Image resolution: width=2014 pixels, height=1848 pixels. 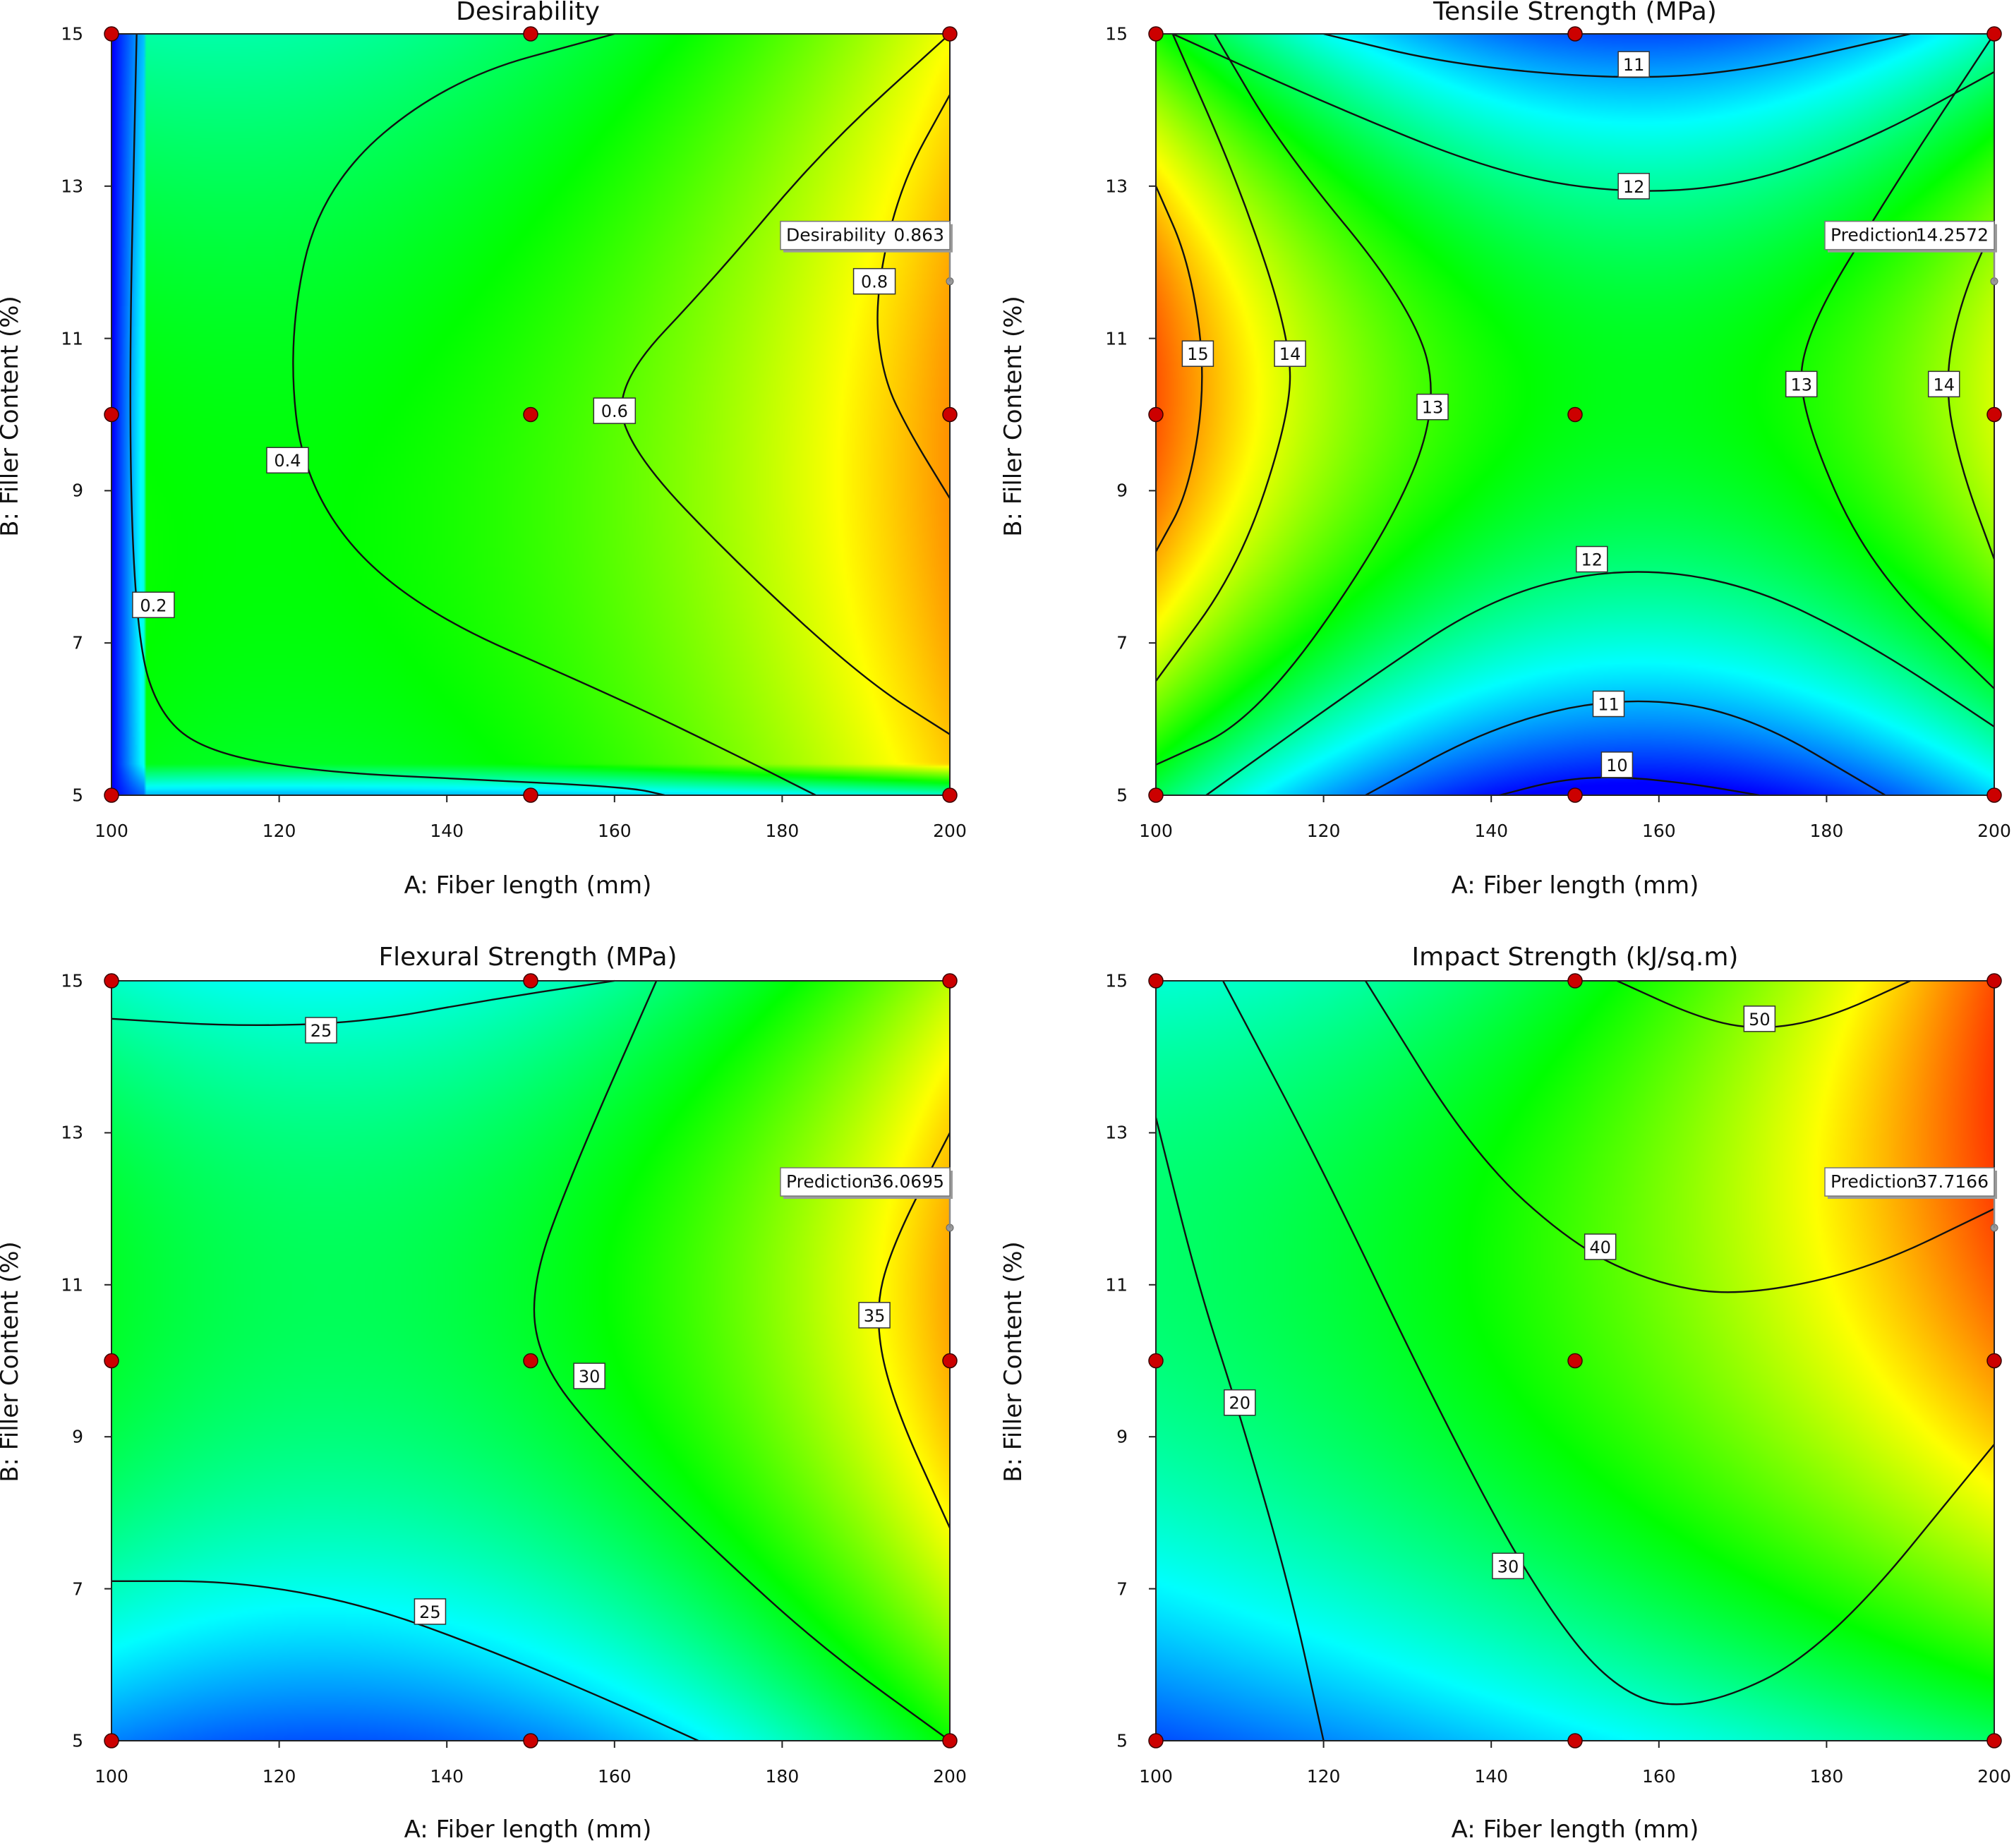 I want to click on y-tick: 9, so click(x=77, y=1436).